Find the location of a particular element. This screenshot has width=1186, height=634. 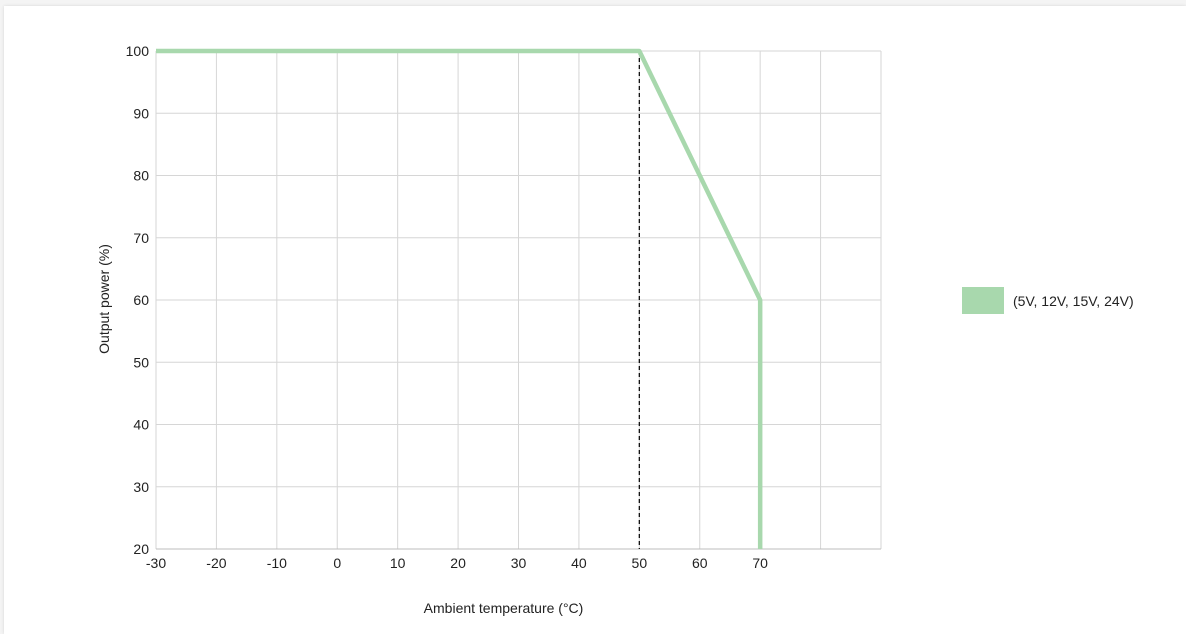

x-tick-label: 50 is located at coordinates (640, 563).